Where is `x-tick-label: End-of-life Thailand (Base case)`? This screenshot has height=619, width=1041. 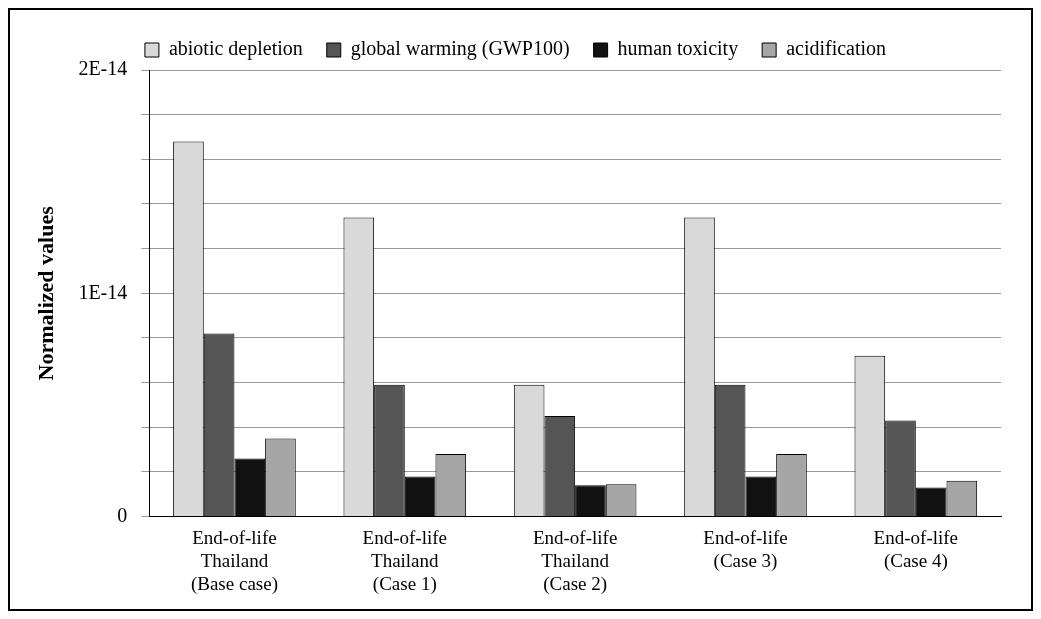
x-tick-label: End-of-life Thailand (Base case) is located at coordinates (234, 560).